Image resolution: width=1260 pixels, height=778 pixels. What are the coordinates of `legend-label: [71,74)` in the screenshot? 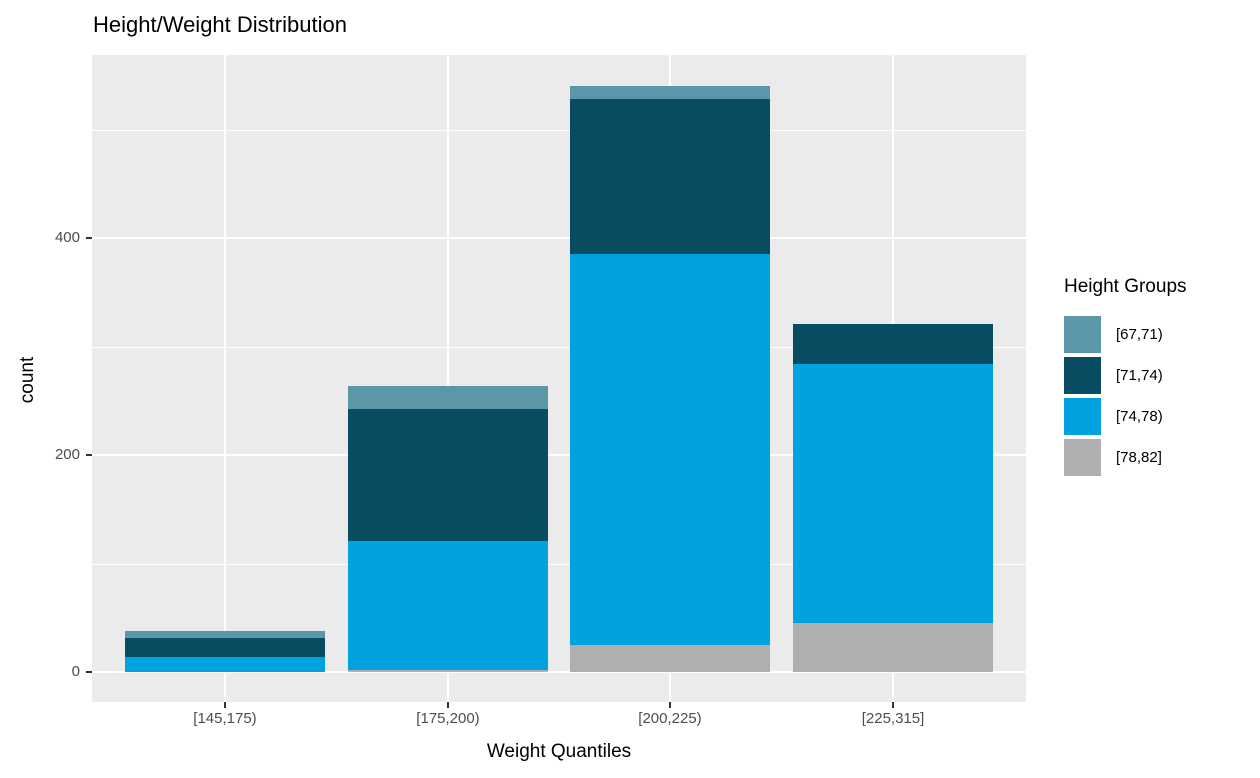 It's located at (1139, 375).